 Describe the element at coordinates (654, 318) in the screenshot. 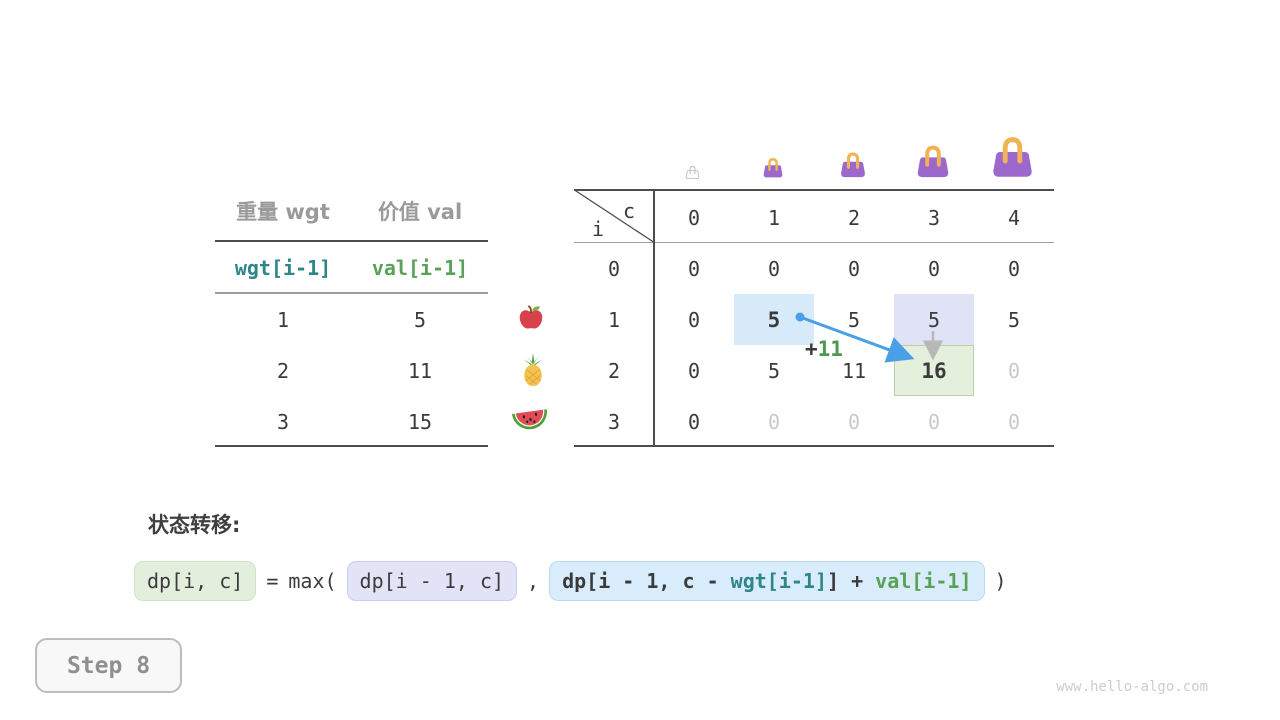

I see `dp-table-vertical-border` at that location.